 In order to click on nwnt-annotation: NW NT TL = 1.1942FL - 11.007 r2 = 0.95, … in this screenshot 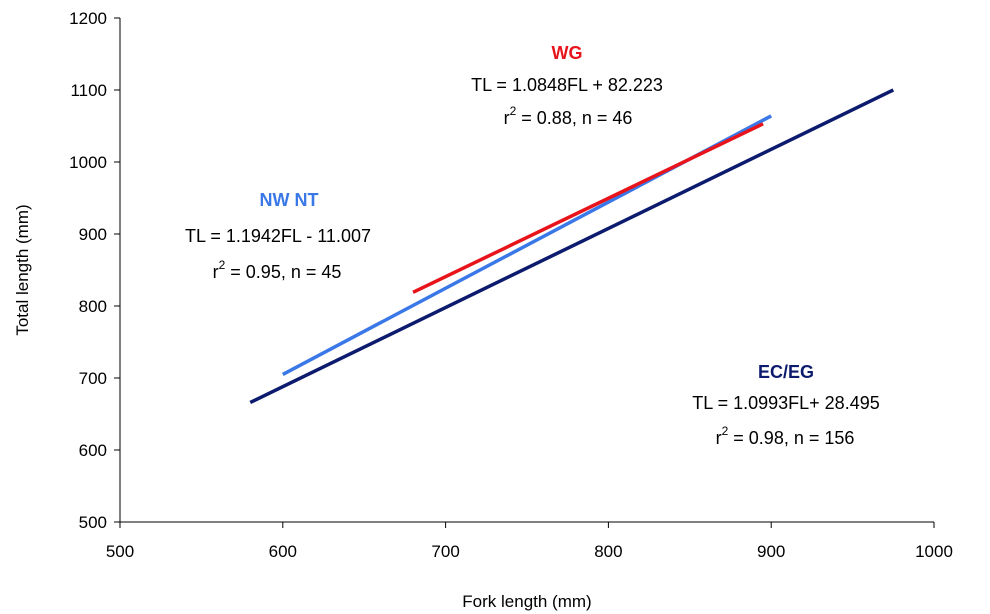, I will do `click(278, 236)`.